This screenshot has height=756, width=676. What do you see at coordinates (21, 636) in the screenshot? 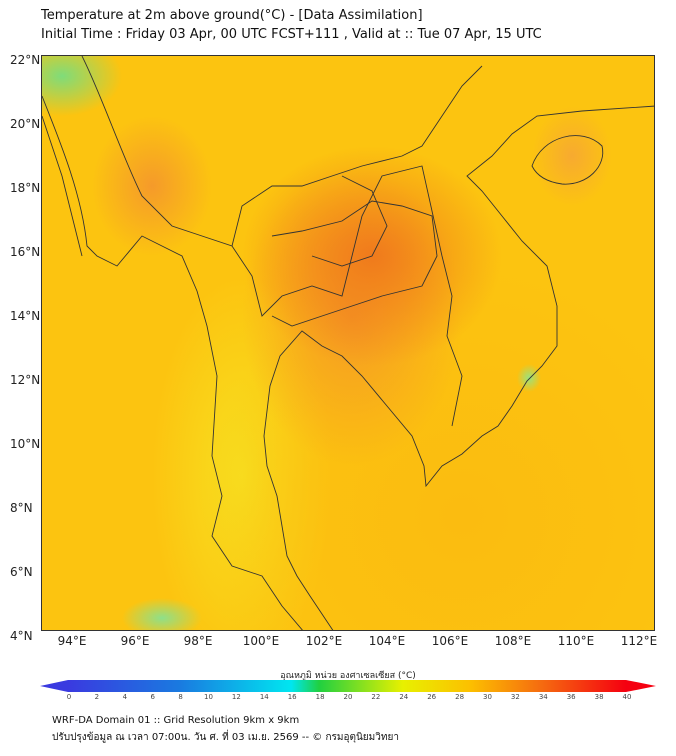
I see `lat-label: 4°N` at bounding box center [21, 636].